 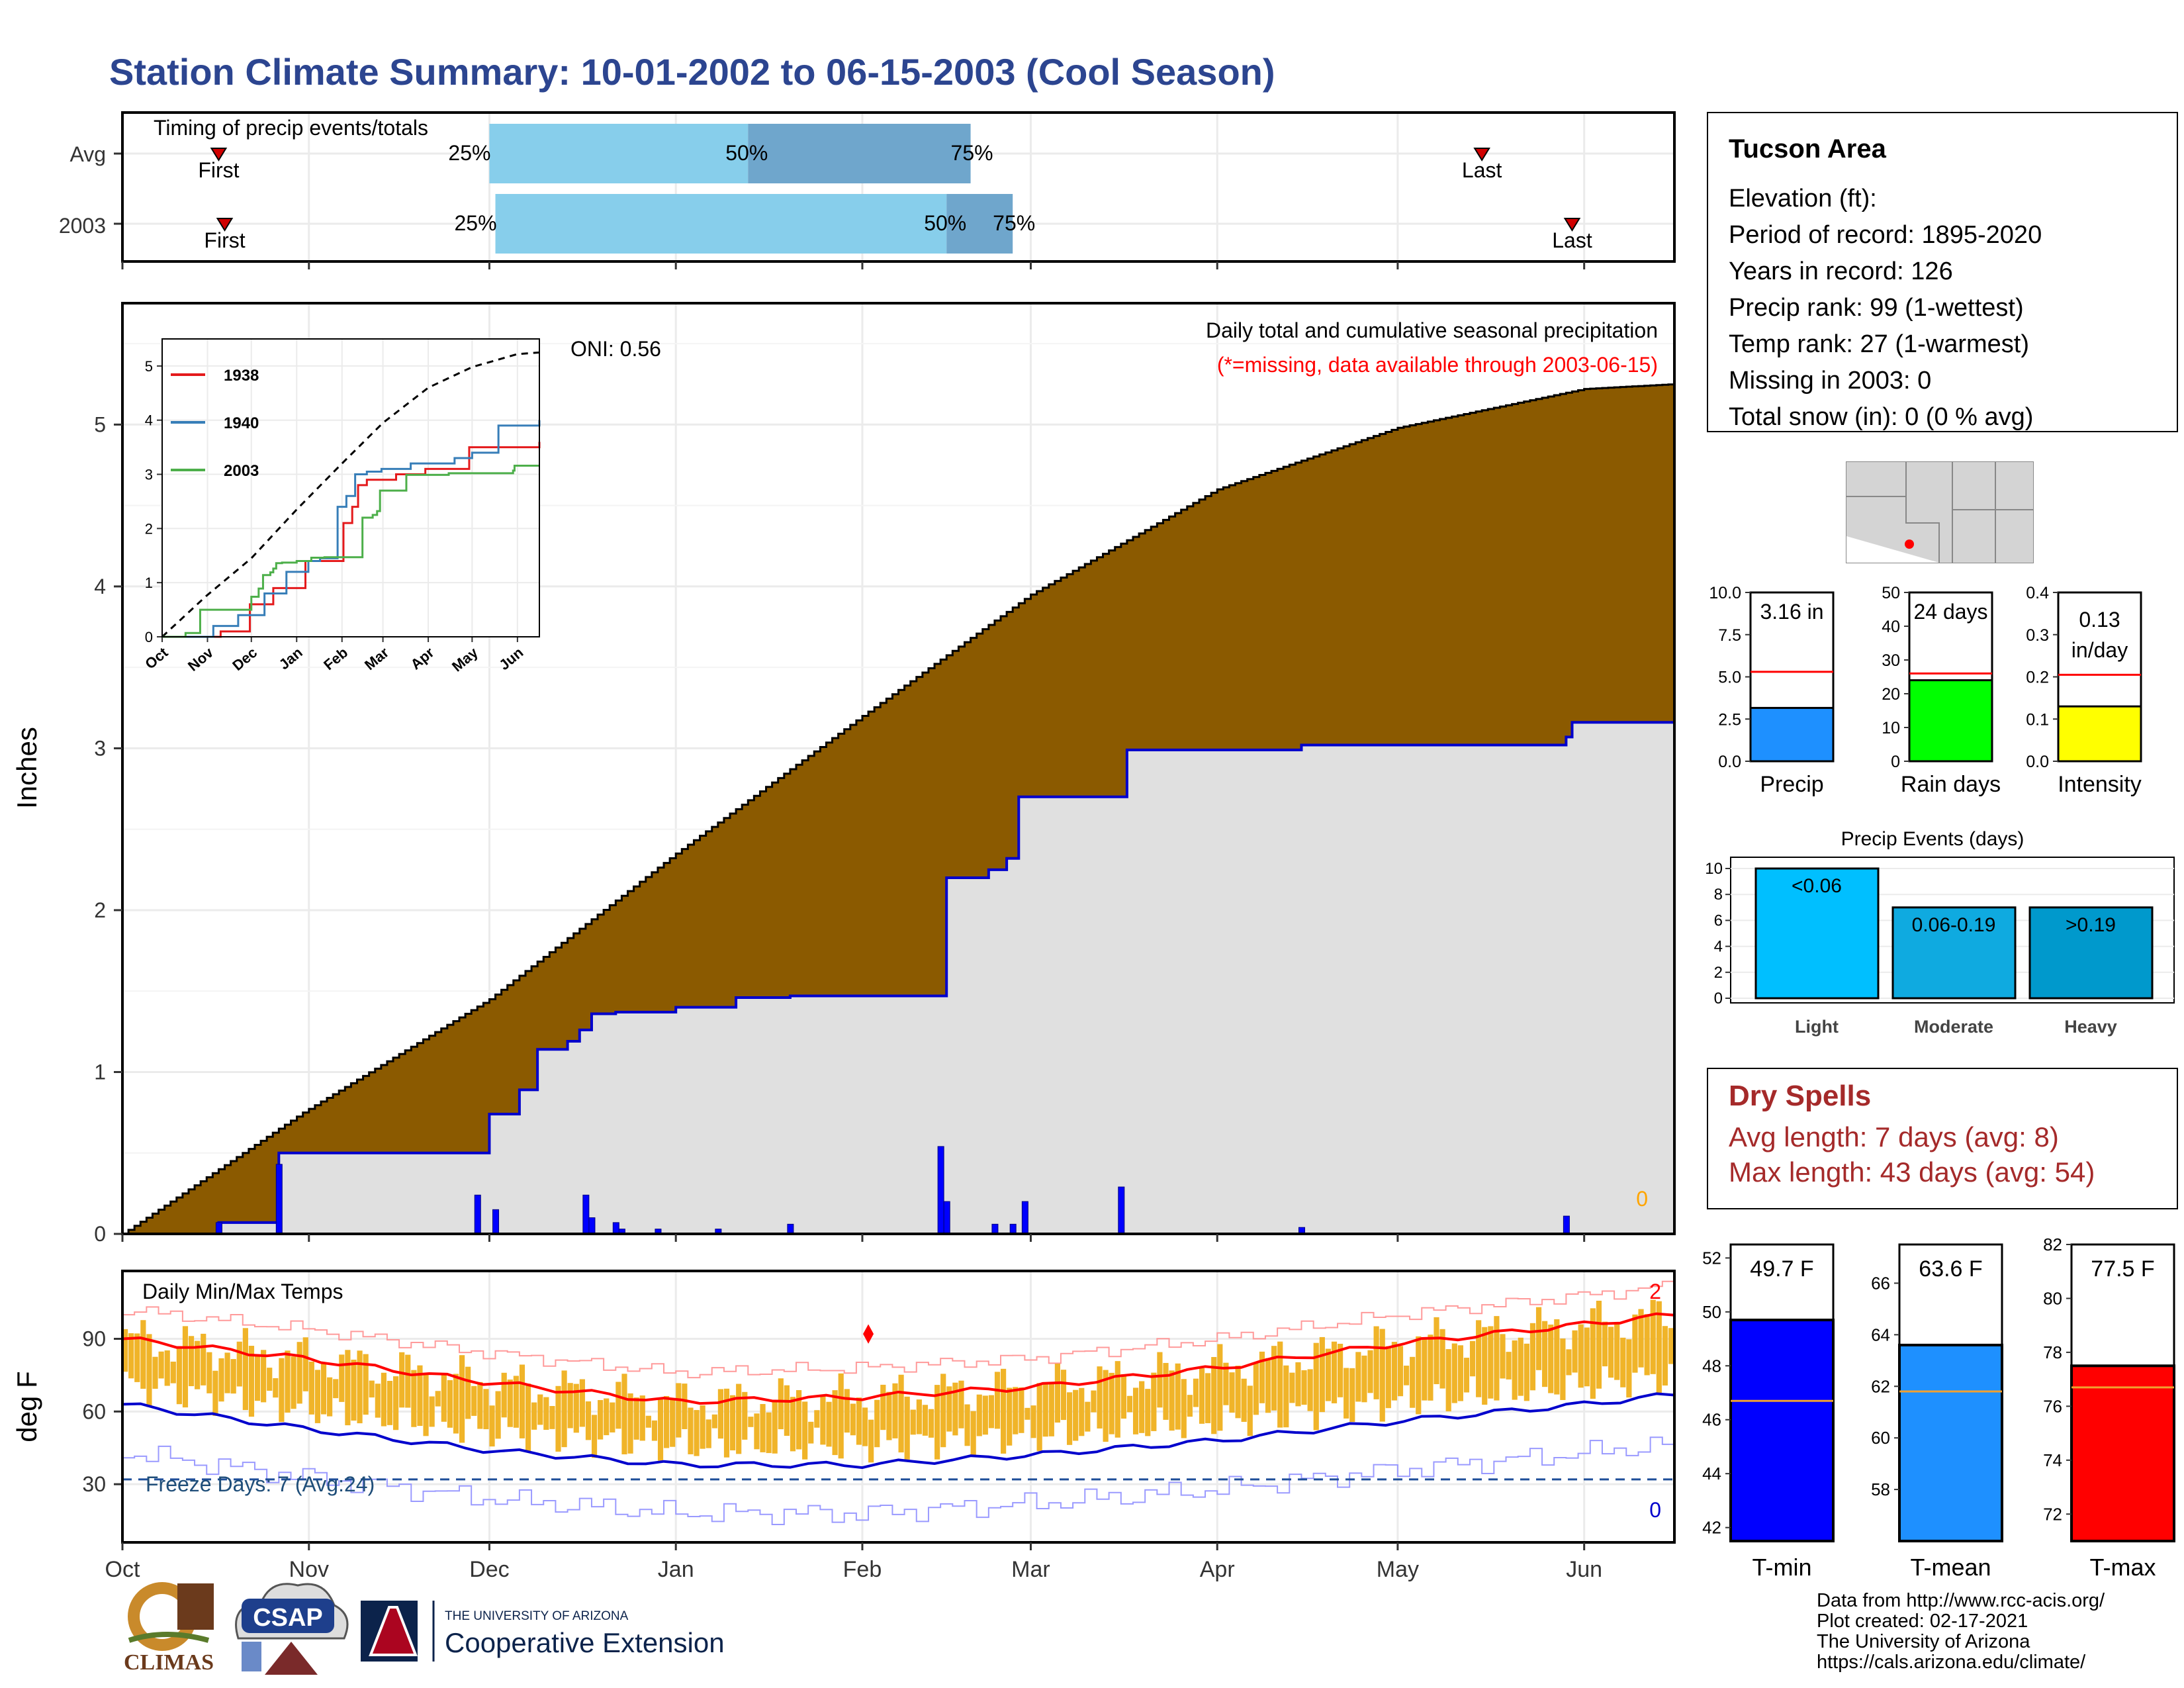 What do you see at coordinates (1792, 734) in the screenshot?
I see `gauge-bar-Precip` at bounding box center [1792, 734].